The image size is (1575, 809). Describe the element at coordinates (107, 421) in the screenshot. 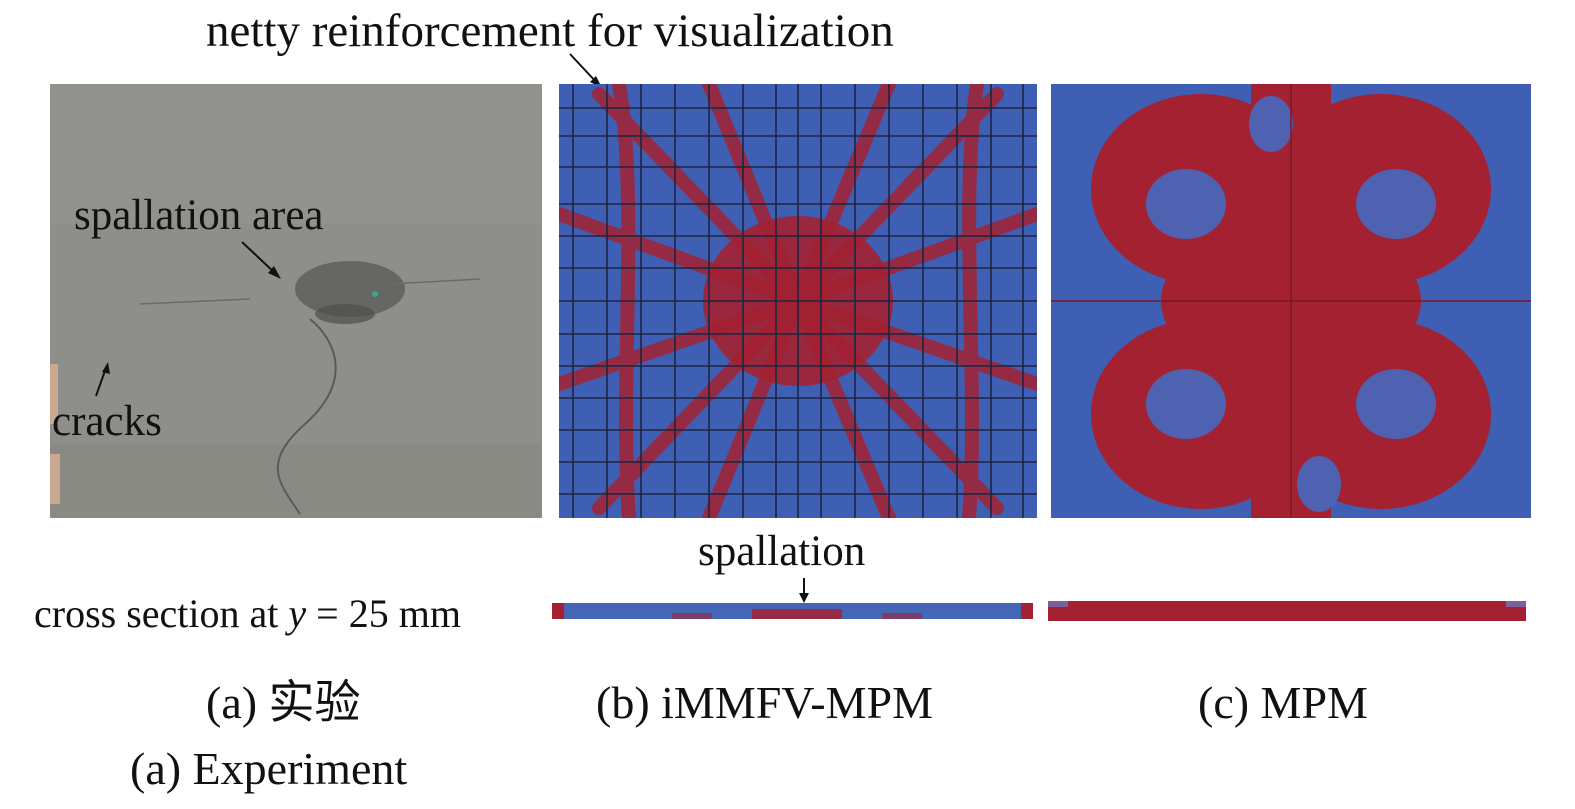

I see `cracks-label: cracks` at that location.